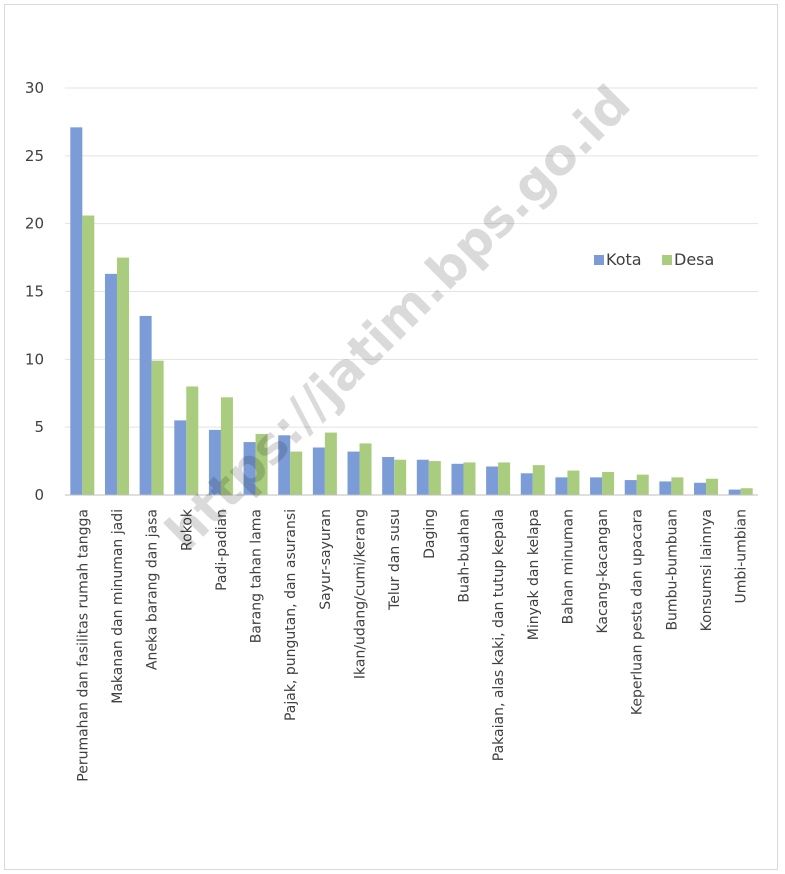 This screenshot has height=874, width=785. I want to click on y-axis-ticks: 0 5 10 15 20 25 30, so click(34, 291).